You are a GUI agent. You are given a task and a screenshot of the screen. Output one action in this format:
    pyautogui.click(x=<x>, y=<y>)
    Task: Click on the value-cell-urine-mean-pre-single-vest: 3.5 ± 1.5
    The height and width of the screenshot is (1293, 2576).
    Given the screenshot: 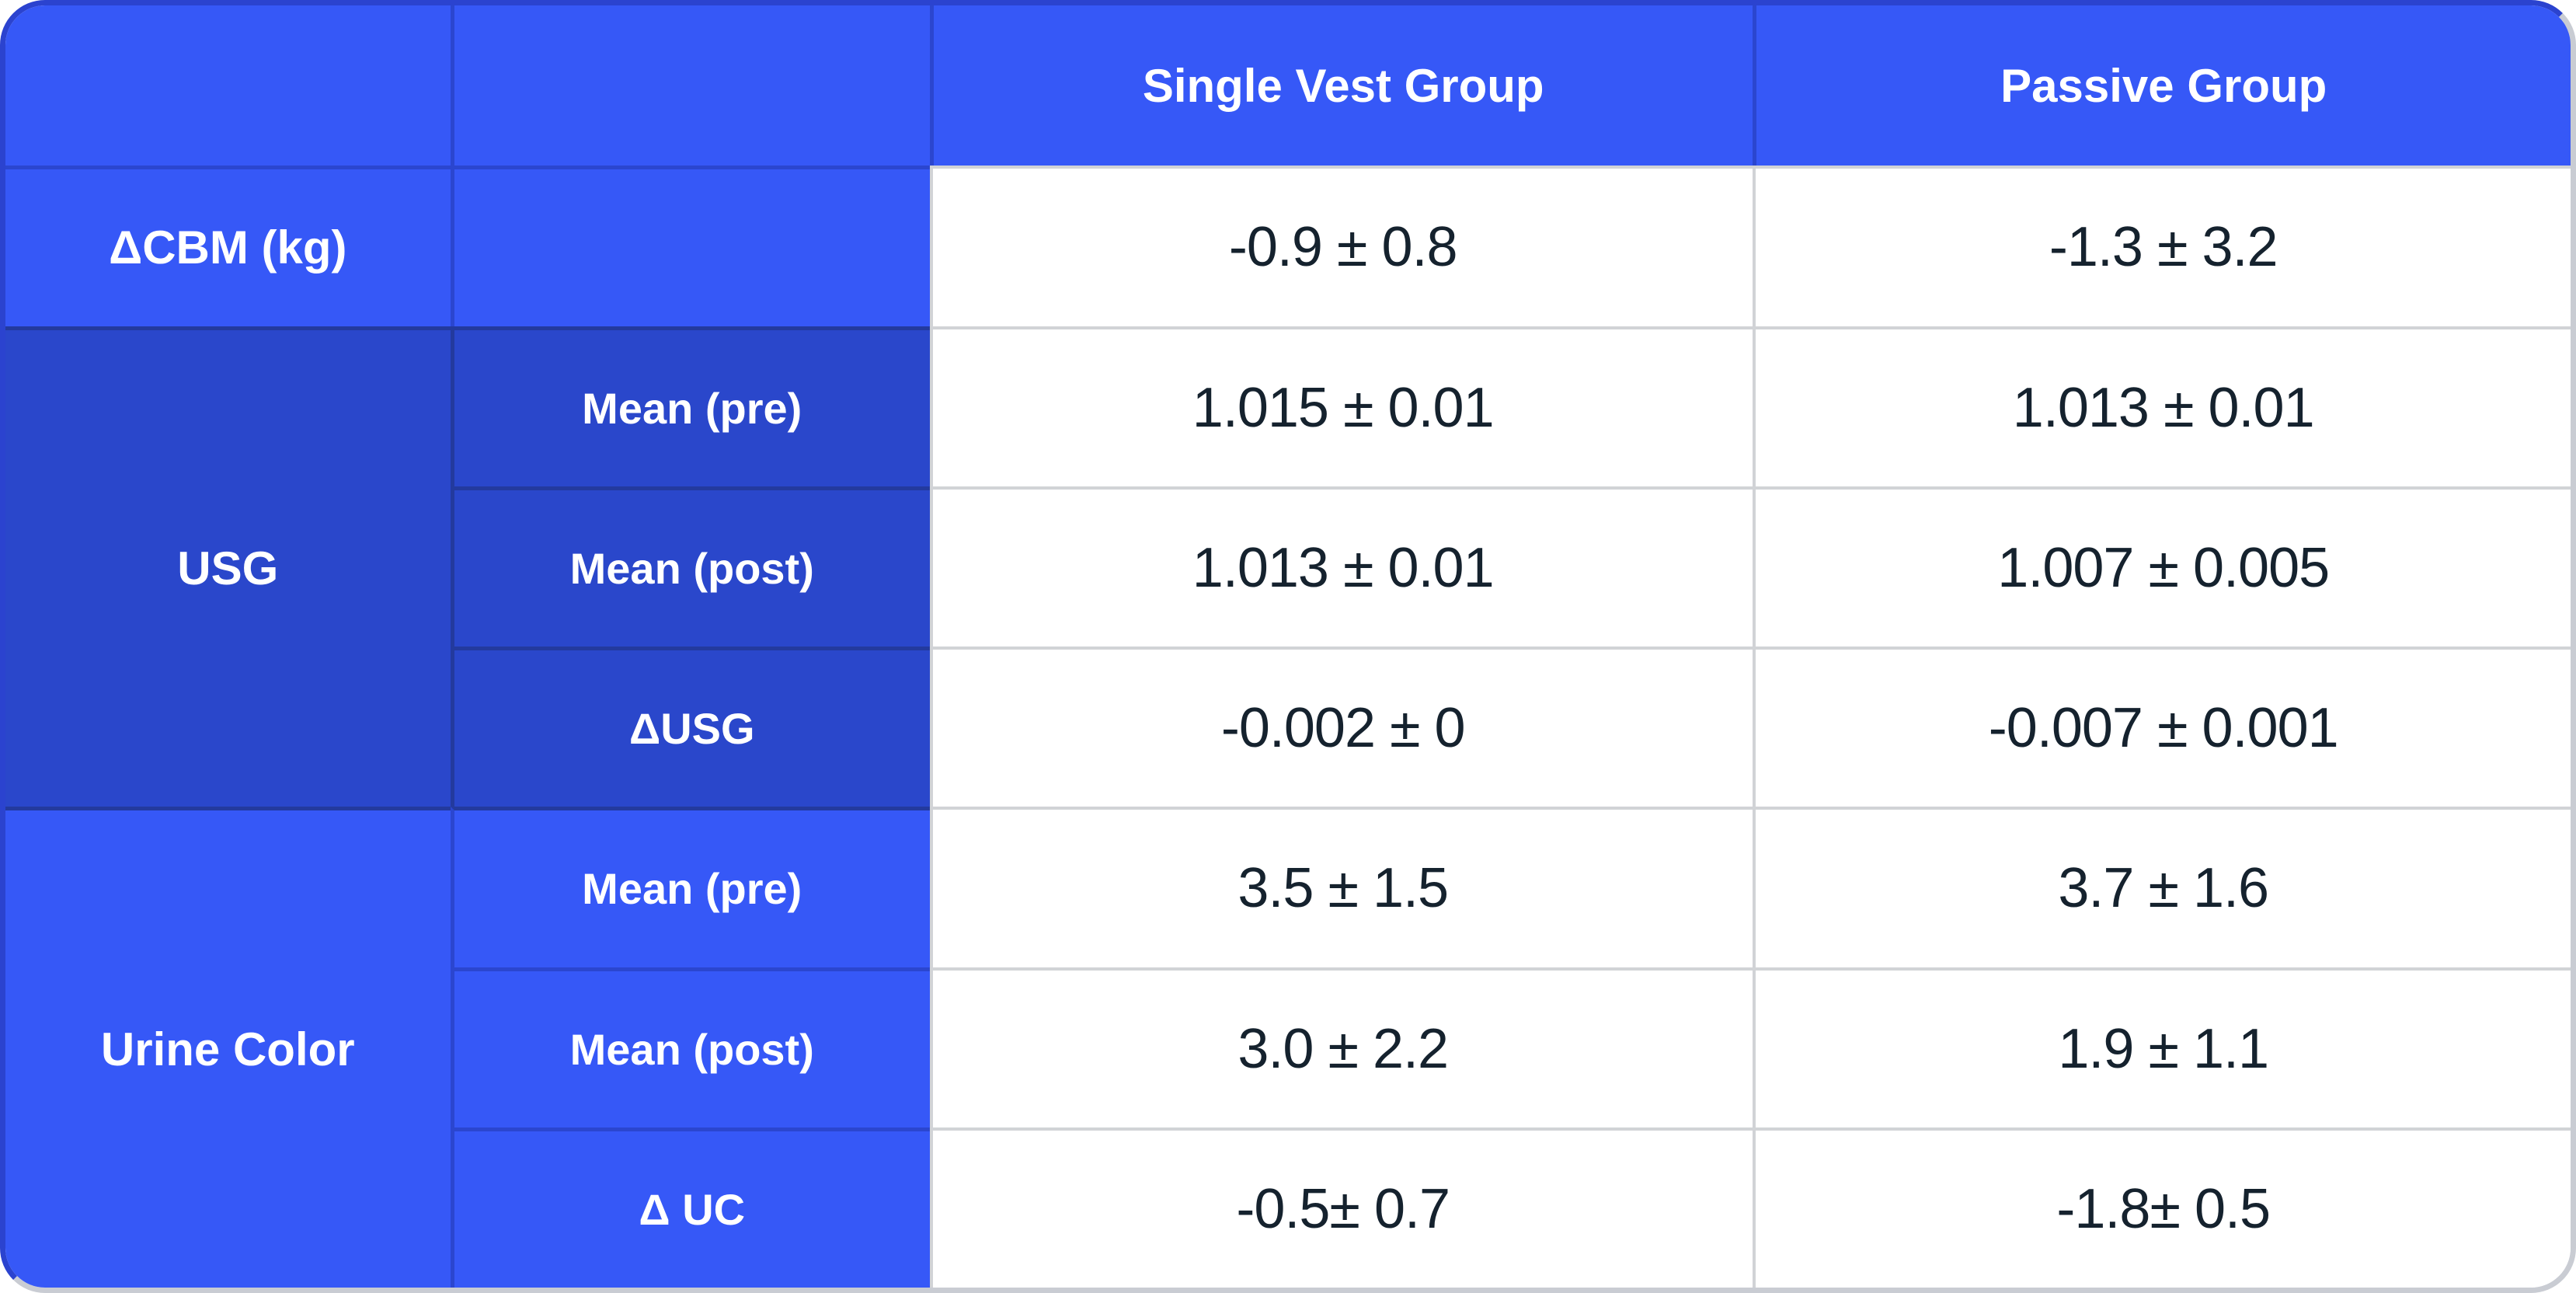 What is the action you would take?
    pyautogui.click(x=1341, y=887)
    